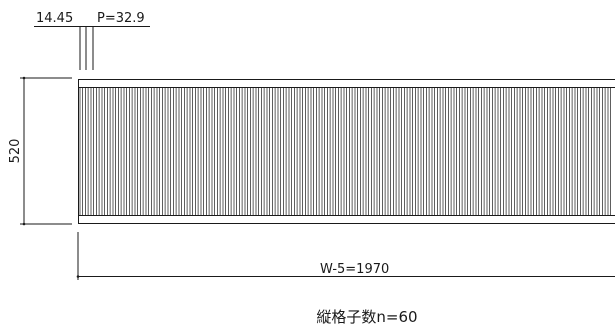  What do you see at coordinates (24, 78) in the screenshot?
I see `height-tick-top` at bounding box center [24, 78].